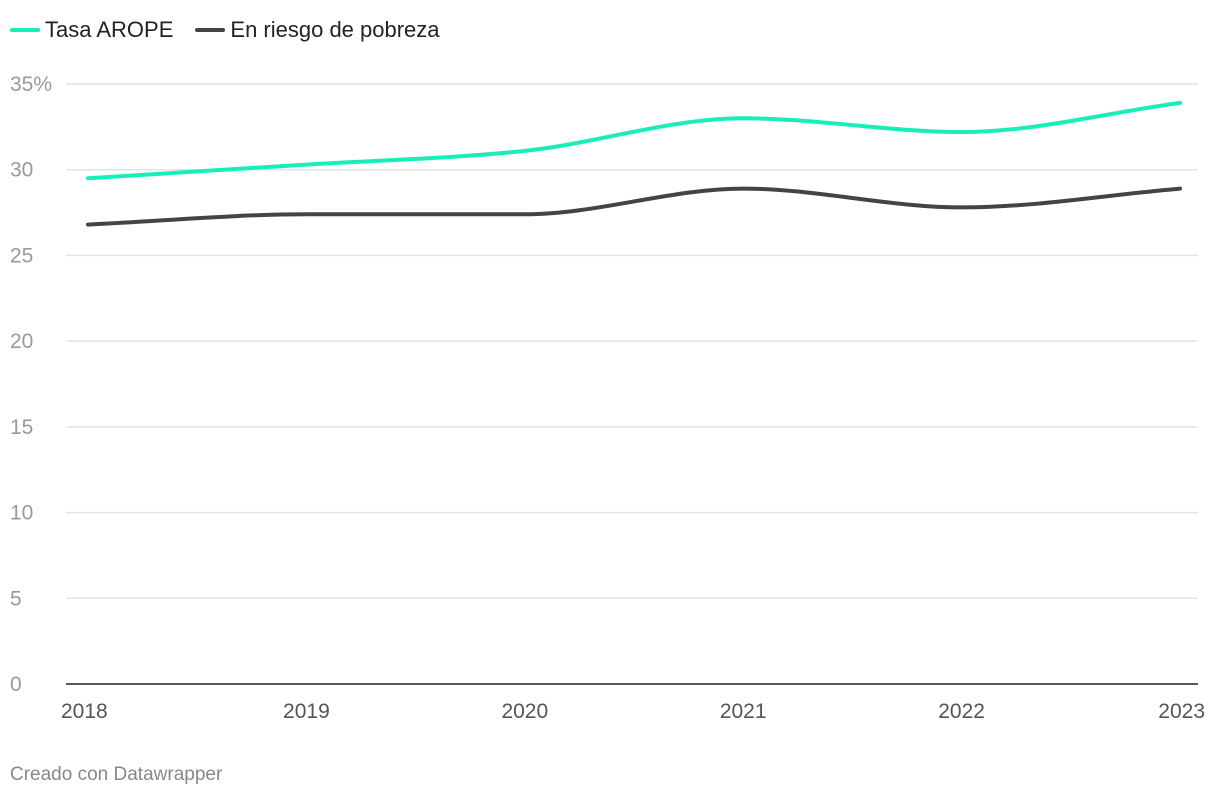  Describe the element at coordinates (21, 170) in the screenshot. I see `y-tick-label: 30` at that location.